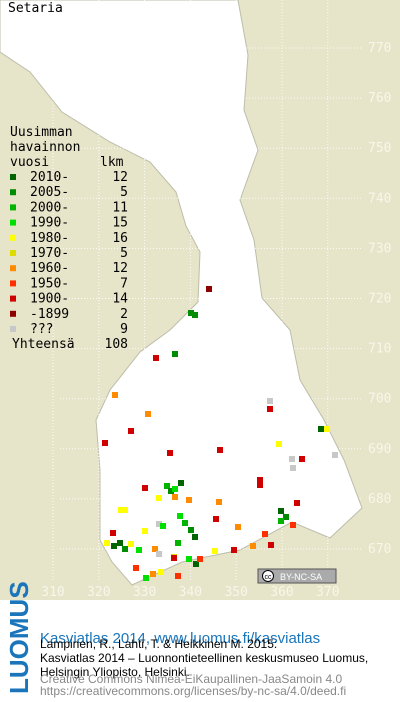  Describe the element at coordinates (49, 268) in the screenshot. I see `legend-label: 1960-` at that location.